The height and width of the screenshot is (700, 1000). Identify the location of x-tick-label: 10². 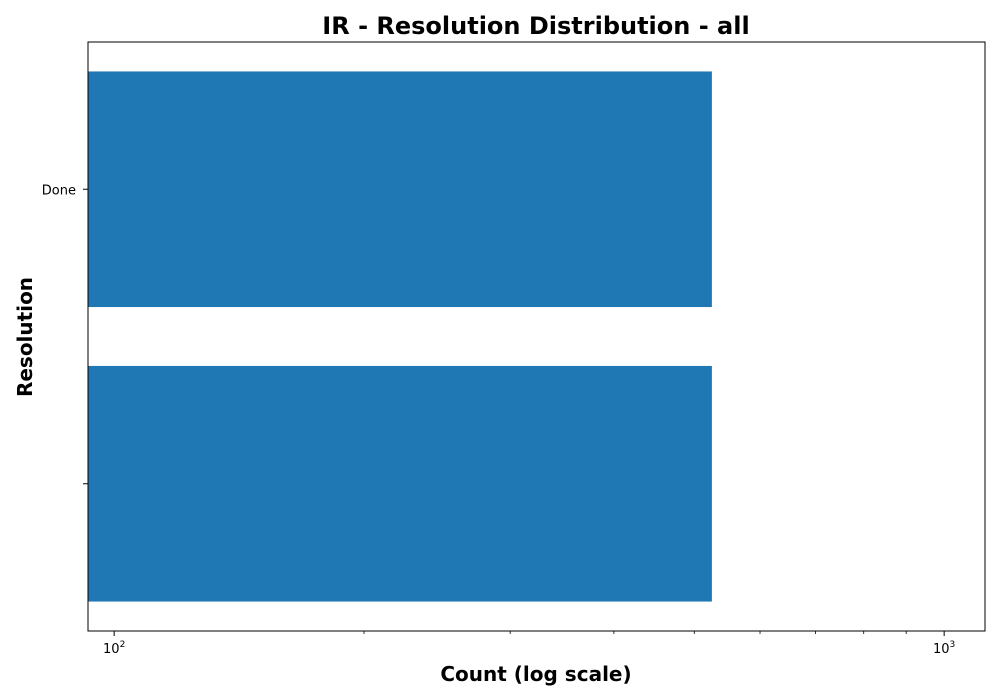
(114, 648).